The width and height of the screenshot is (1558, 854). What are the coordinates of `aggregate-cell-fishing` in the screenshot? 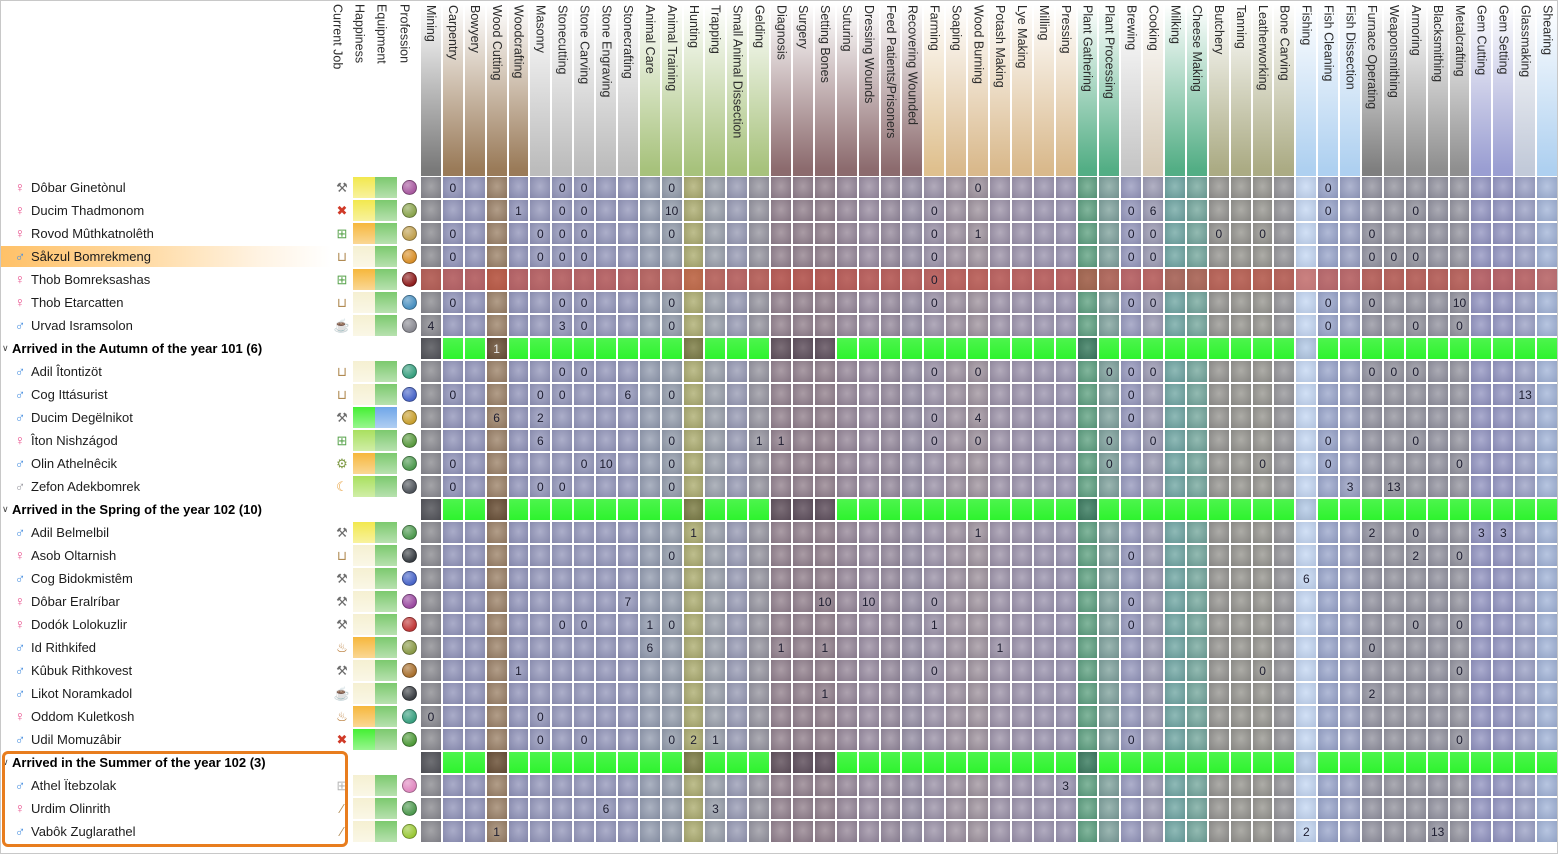 It's located at (1306, 348).